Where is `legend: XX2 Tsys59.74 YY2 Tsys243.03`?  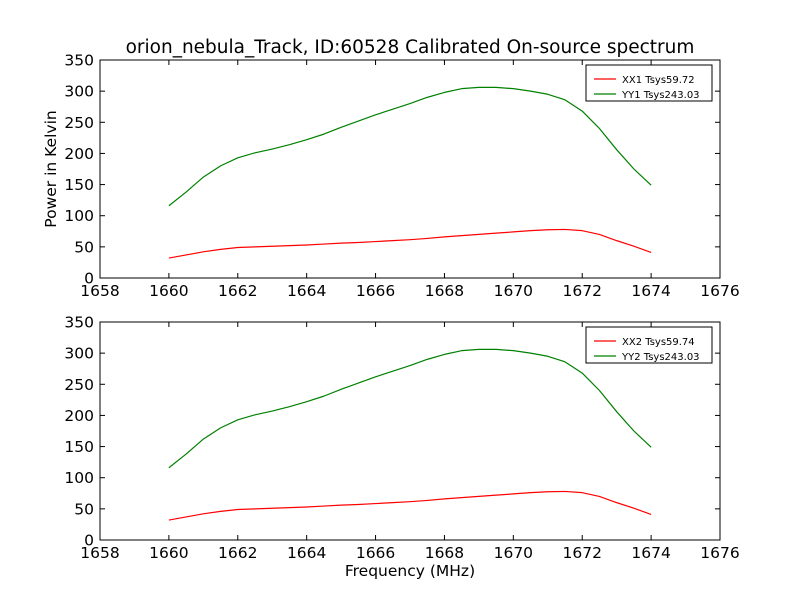 legend: XX2 Tsys59.74 YY2 Tsys243.03 is located at coordinates (649, 345).